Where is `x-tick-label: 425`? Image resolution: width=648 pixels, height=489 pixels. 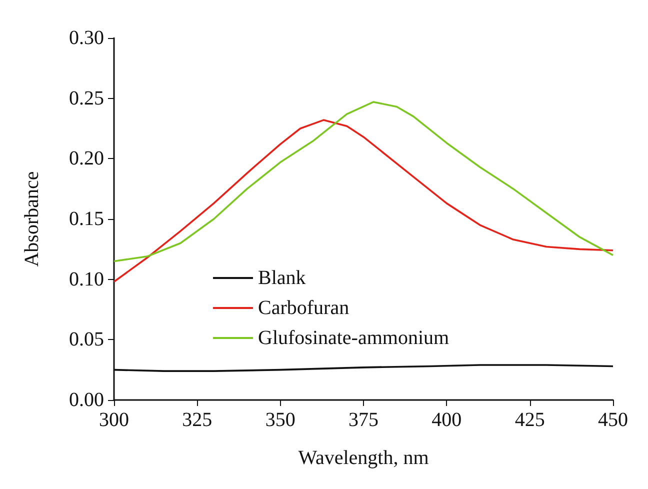 x-tick-label: 425 is located at coordinates (529, 420).